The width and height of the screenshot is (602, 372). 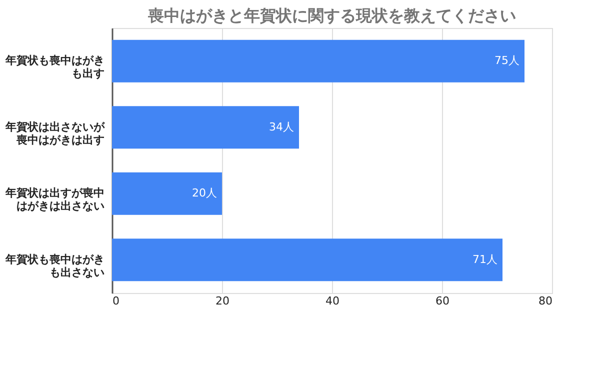 I want to click on y-tick-label: 年賀状も喪中はがきも出さない, so click(x=54, y=265).